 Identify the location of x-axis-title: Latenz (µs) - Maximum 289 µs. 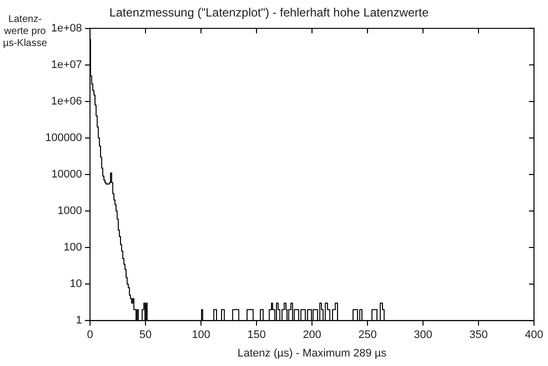
(312, 353).